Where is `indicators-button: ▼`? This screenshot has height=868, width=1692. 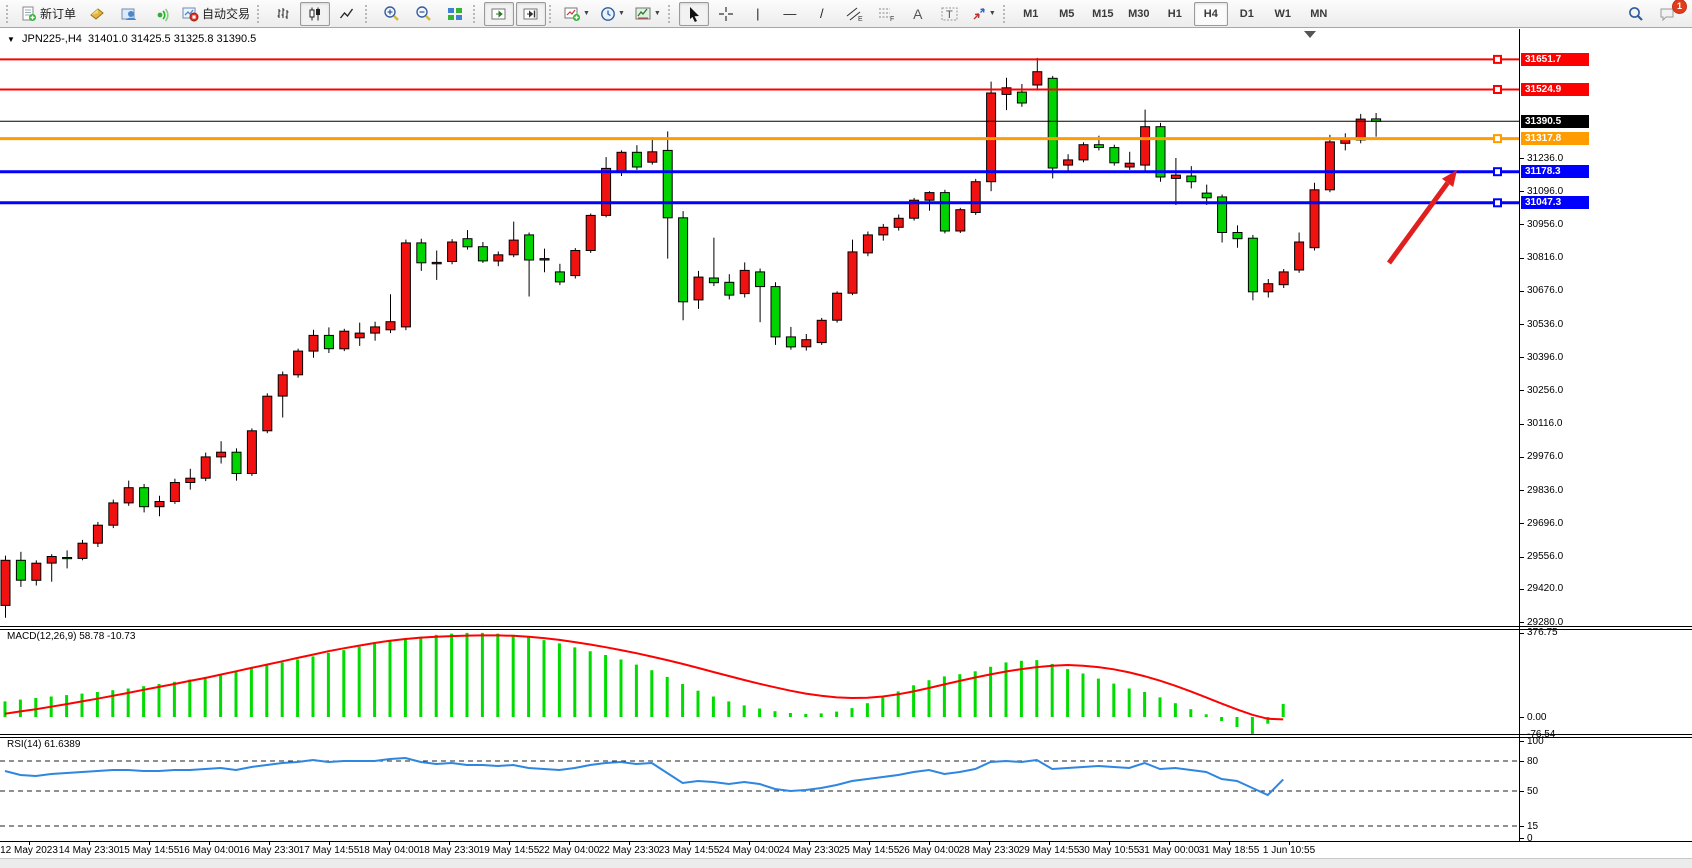 indicators-button: ▼ is located at coordinates (577, 14).